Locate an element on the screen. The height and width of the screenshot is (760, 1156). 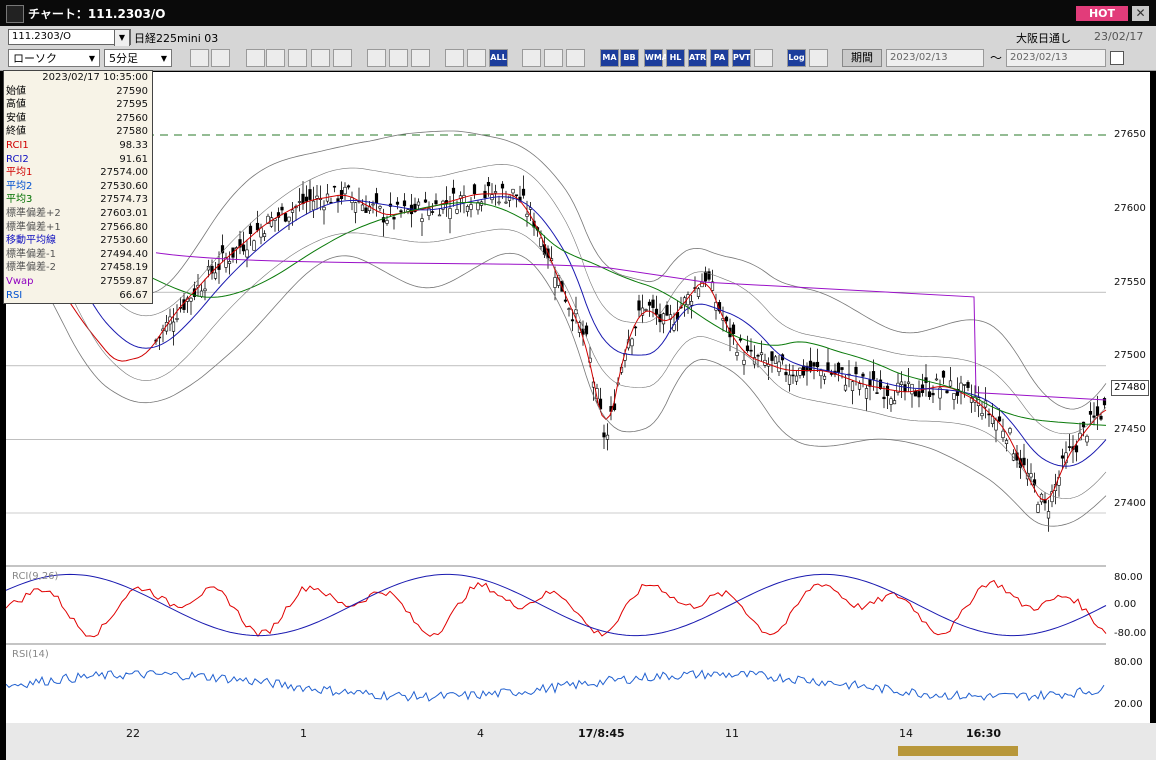
candle-icon is located at coordinates (454, 58).